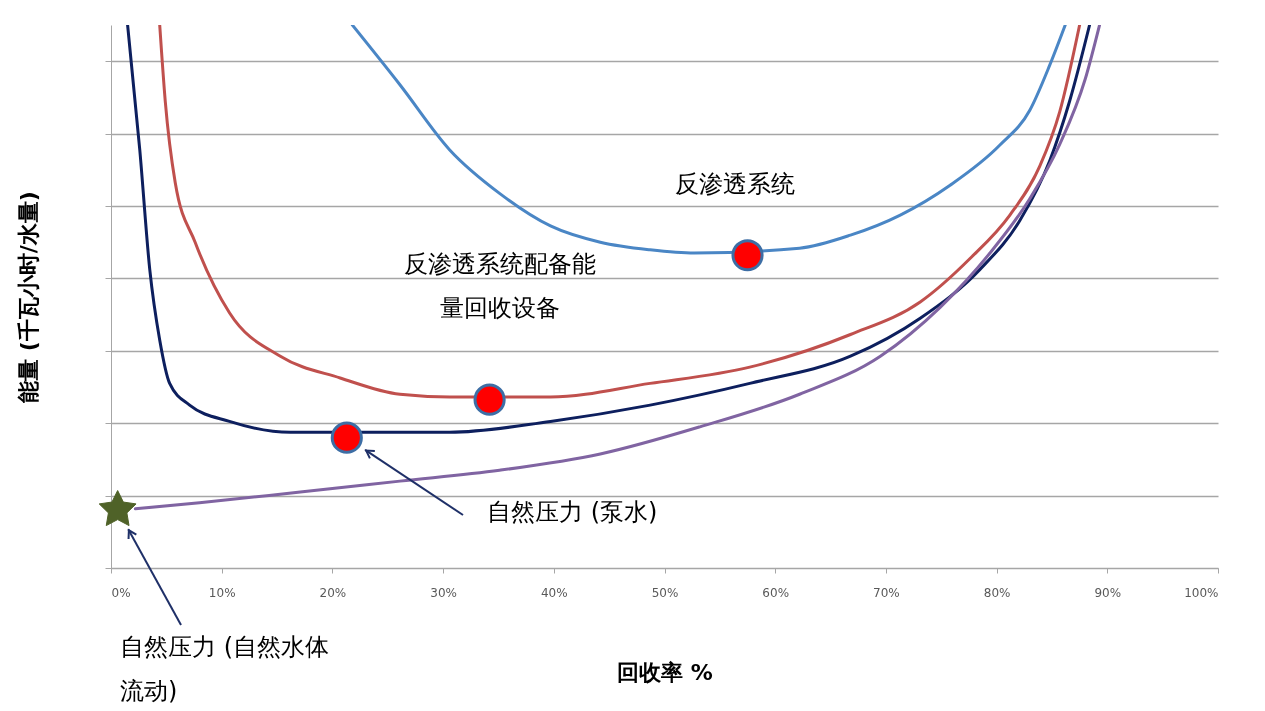  Describe the element at coordinates (222, 592) in the screenshot. I see `x-tick-label: 10%` at that location.